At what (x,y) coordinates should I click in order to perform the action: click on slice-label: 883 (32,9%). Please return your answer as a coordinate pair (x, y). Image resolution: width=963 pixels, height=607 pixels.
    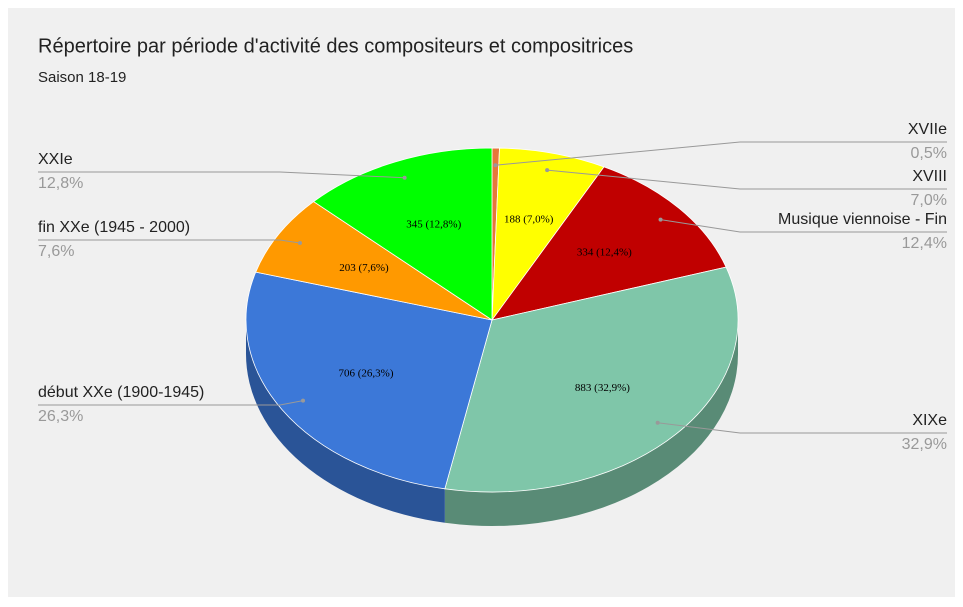
    Looking at the image, I should click on (602, 388).